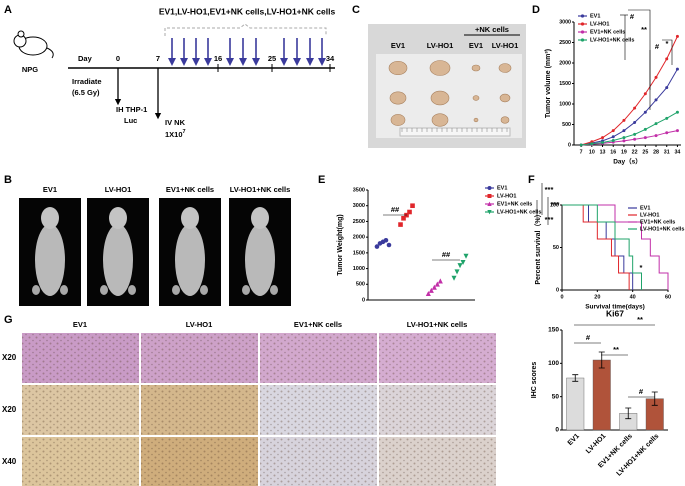 Image resolution: width=685 pixels, height=486 pixels. I want to click on photo-column-label: LV-HO1, so click(505, 45).